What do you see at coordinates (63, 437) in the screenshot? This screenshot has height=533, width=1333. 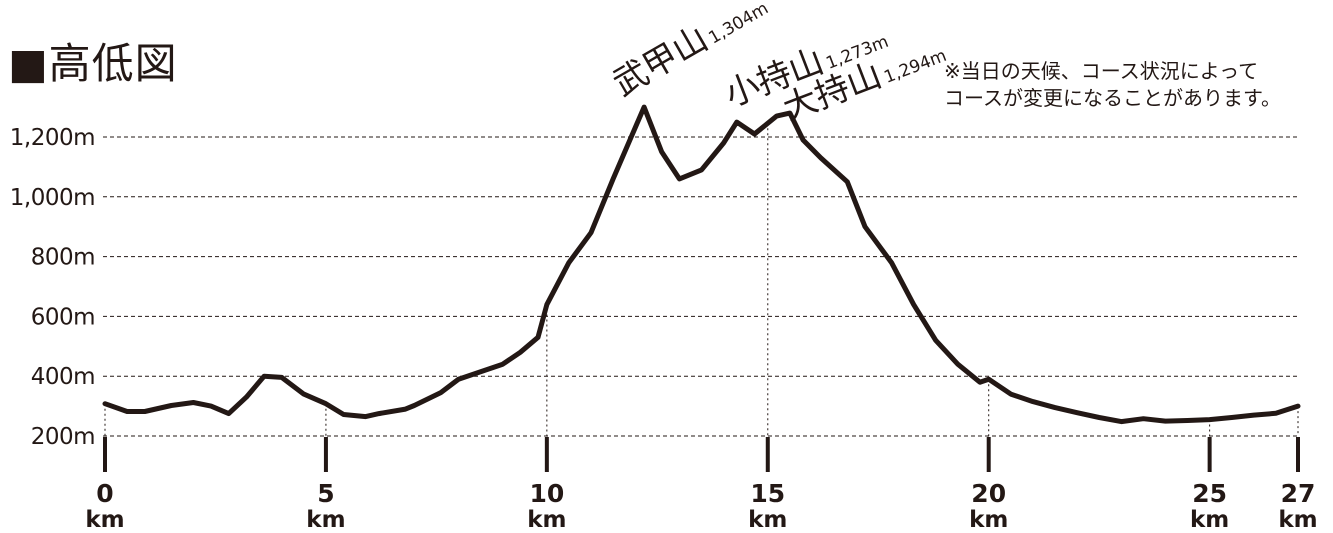 I see `y-tick-label: 200m` at bounding box center [63, 437].